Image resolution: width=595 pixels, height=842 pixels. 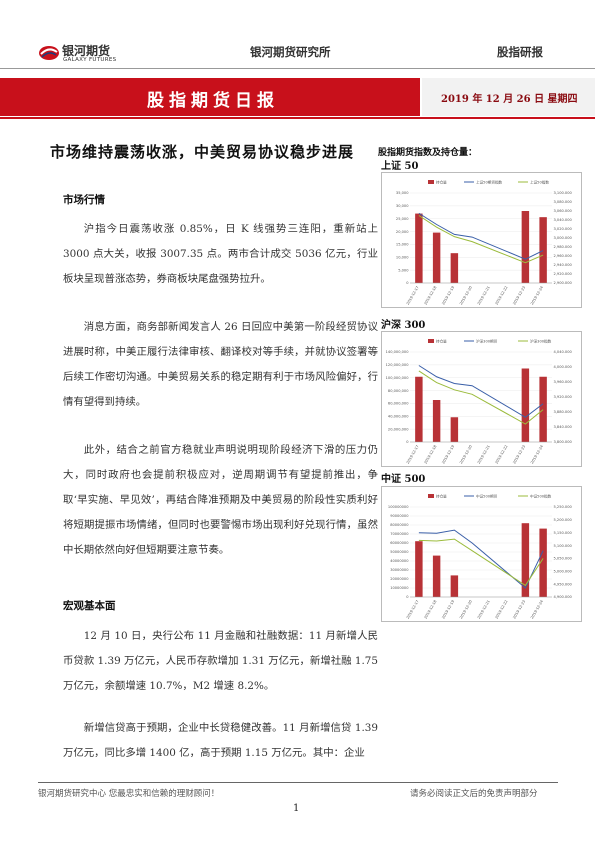 What do you see at coordinates (441, 182) in the screenshot?
I see `legend-label: 持仓量` at bounding box center [441, 182].